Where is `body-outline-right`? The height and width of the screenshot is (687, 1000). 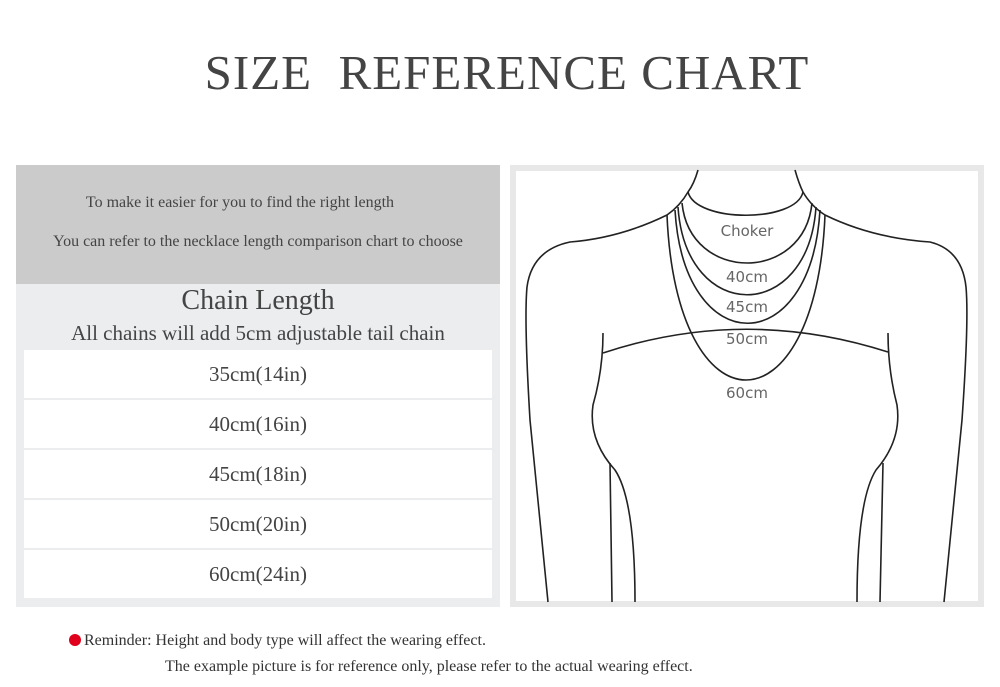 body-outline-right is located at coordinates (881, 386).